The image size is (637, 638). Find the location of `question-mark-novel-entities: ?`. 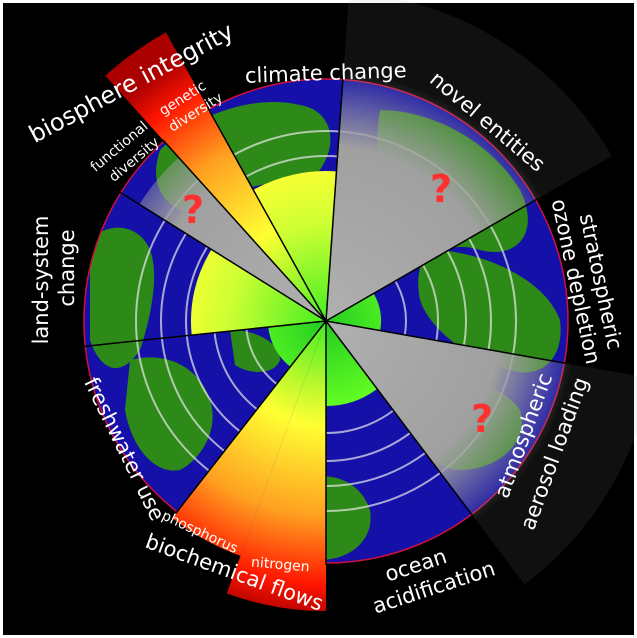

question-mark-novel-entities: ? is located at coordinates (441, 189).